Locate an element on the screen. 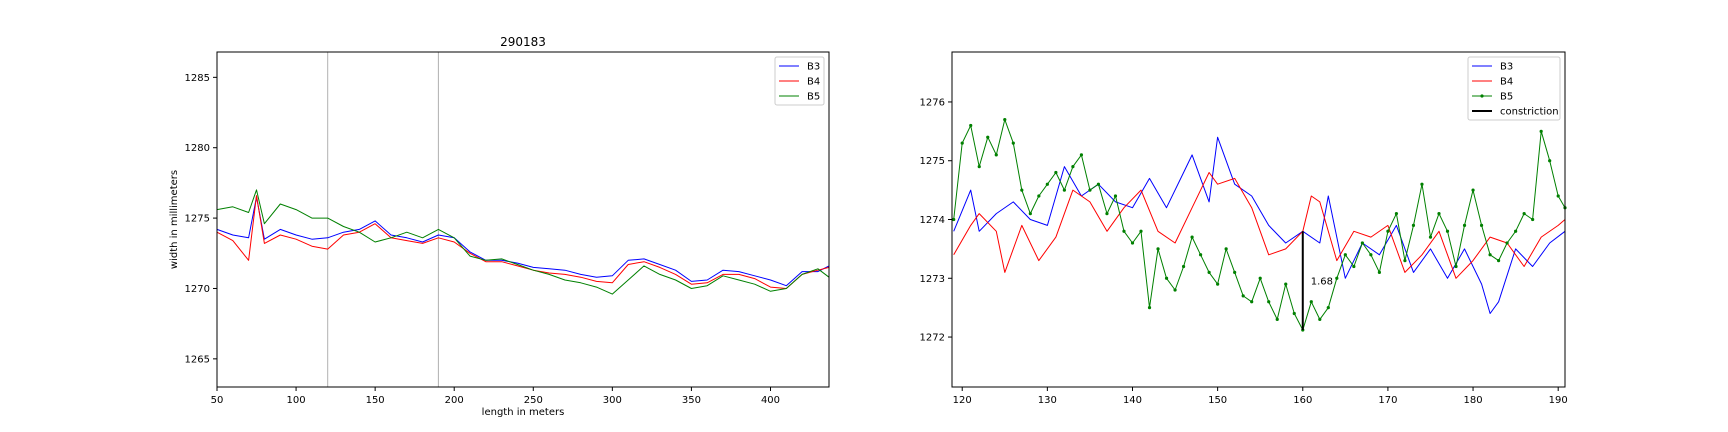 The width and height of the screenshot is (1728, 432). right-y-tick-label: 1274 is located at coordinates (932, 220).